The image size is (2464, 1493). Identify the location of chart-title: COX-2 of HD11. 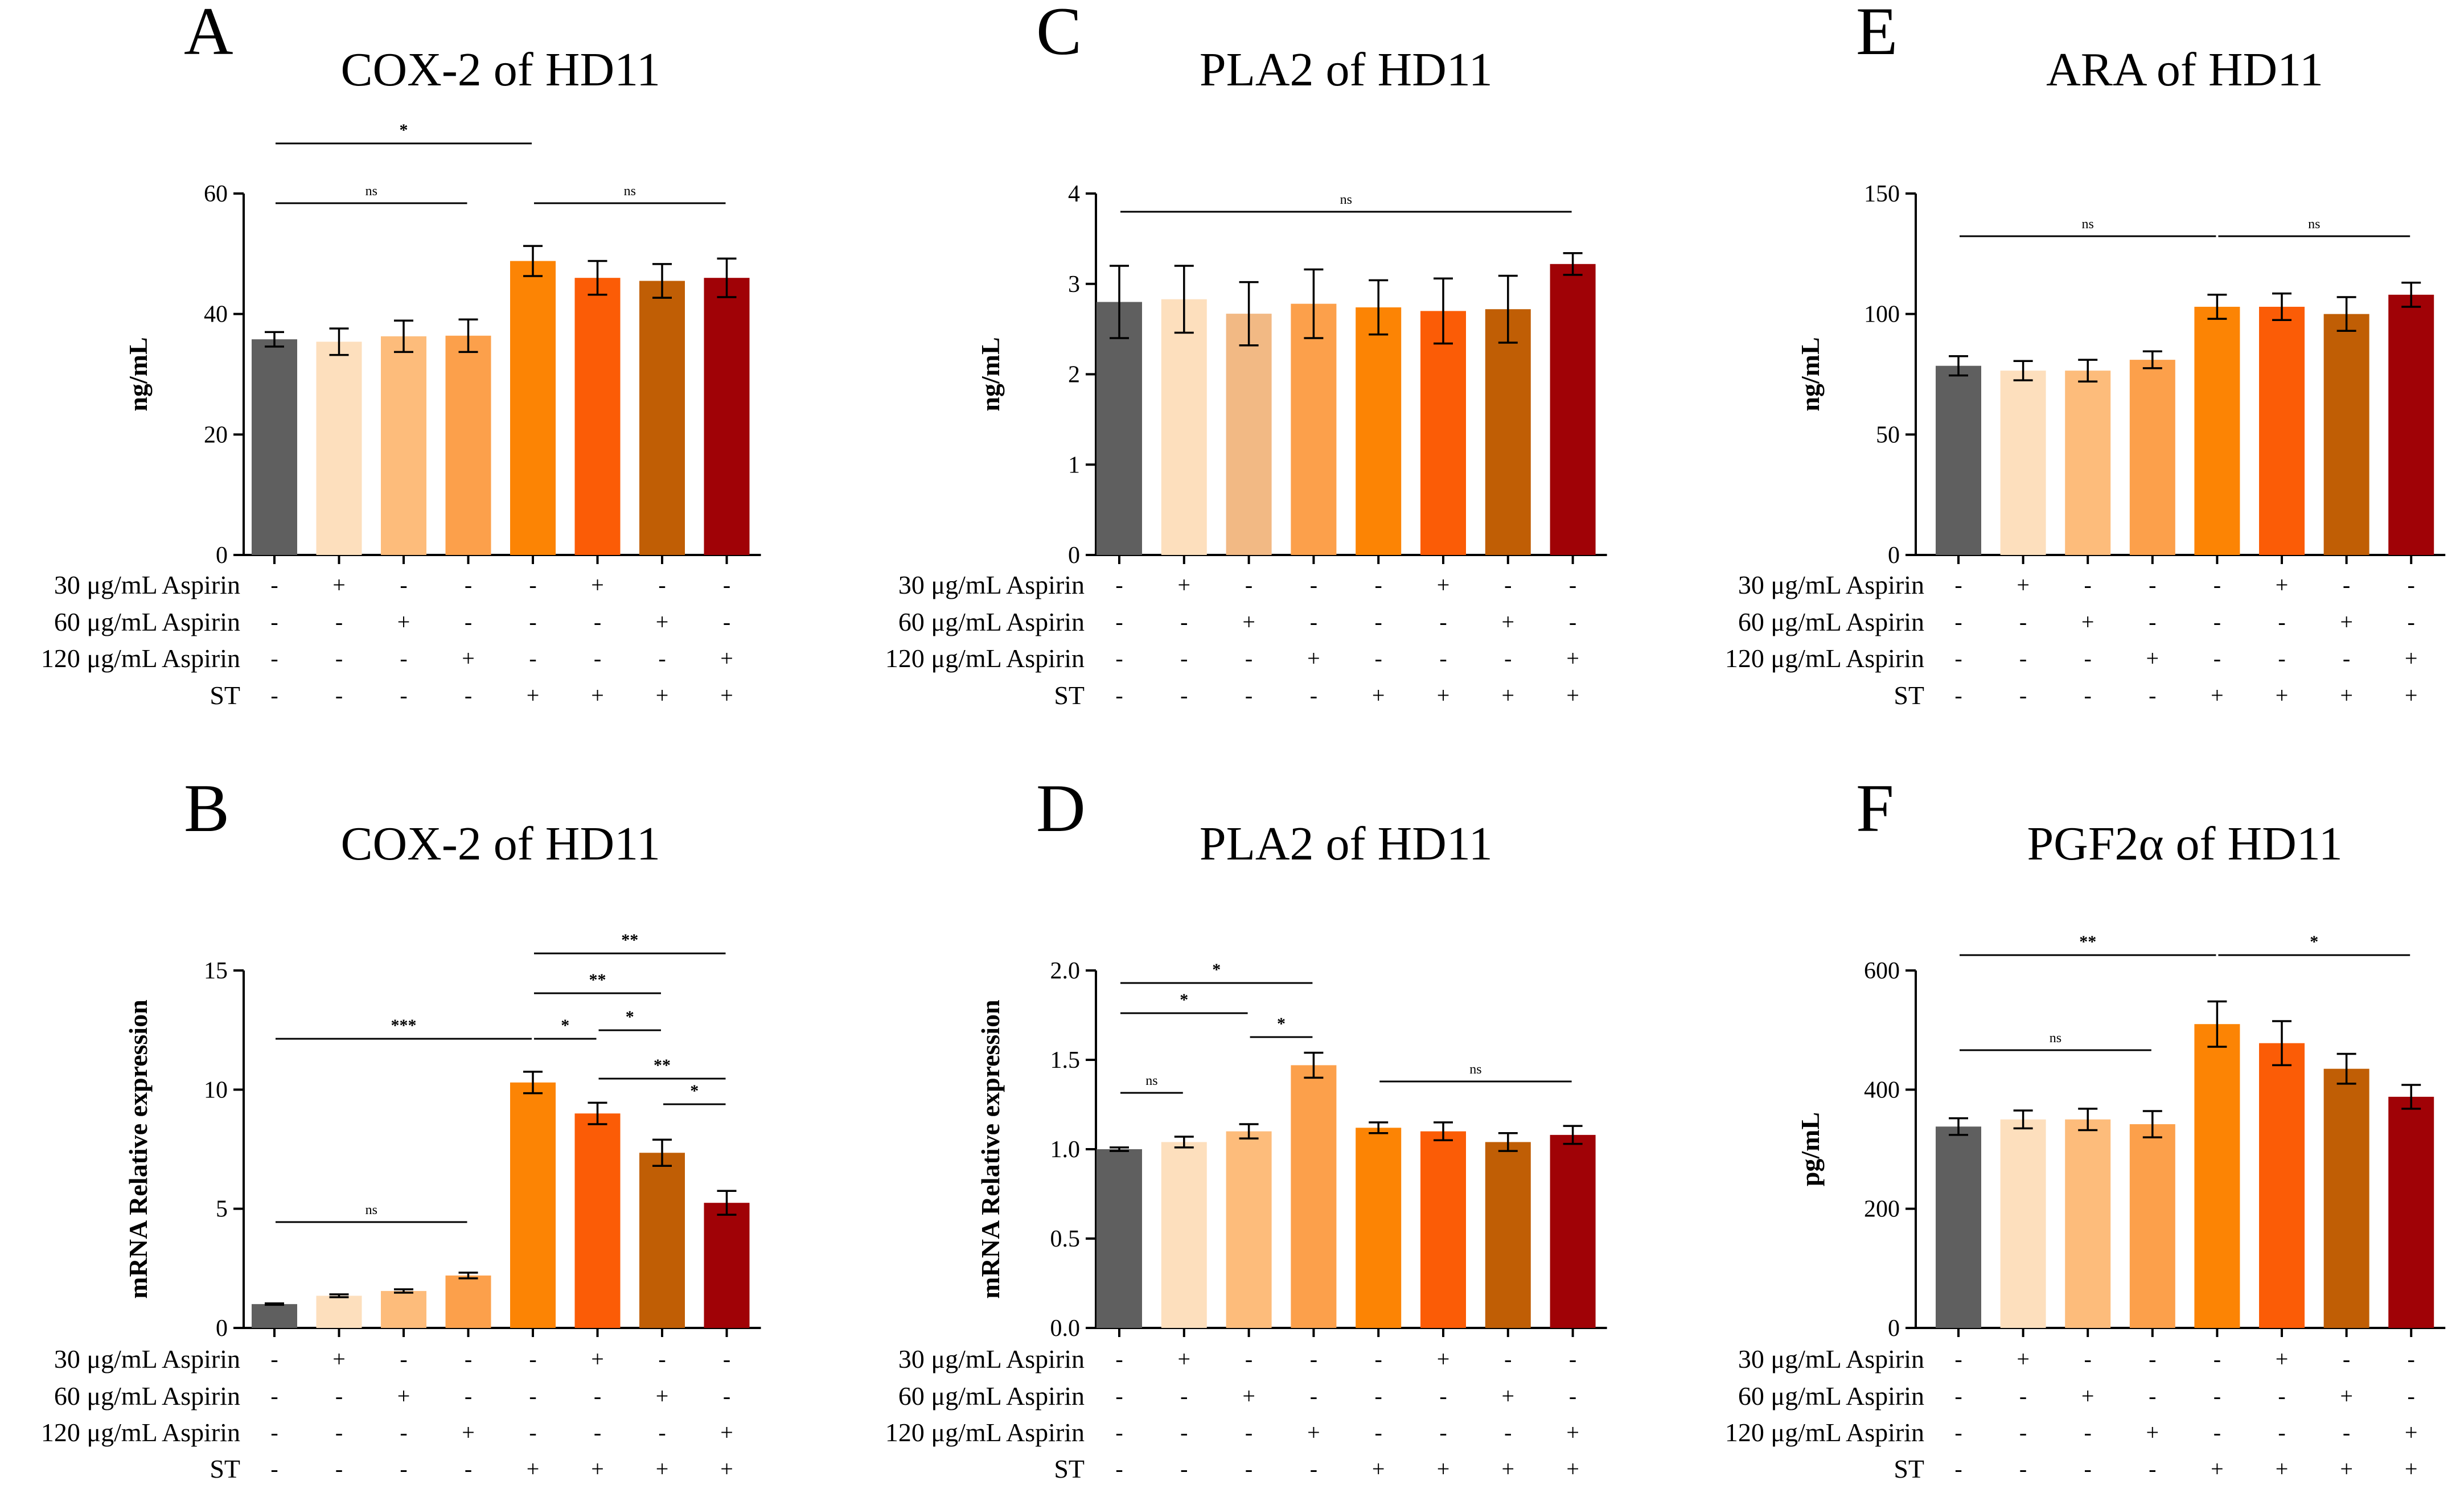
(500, 69).